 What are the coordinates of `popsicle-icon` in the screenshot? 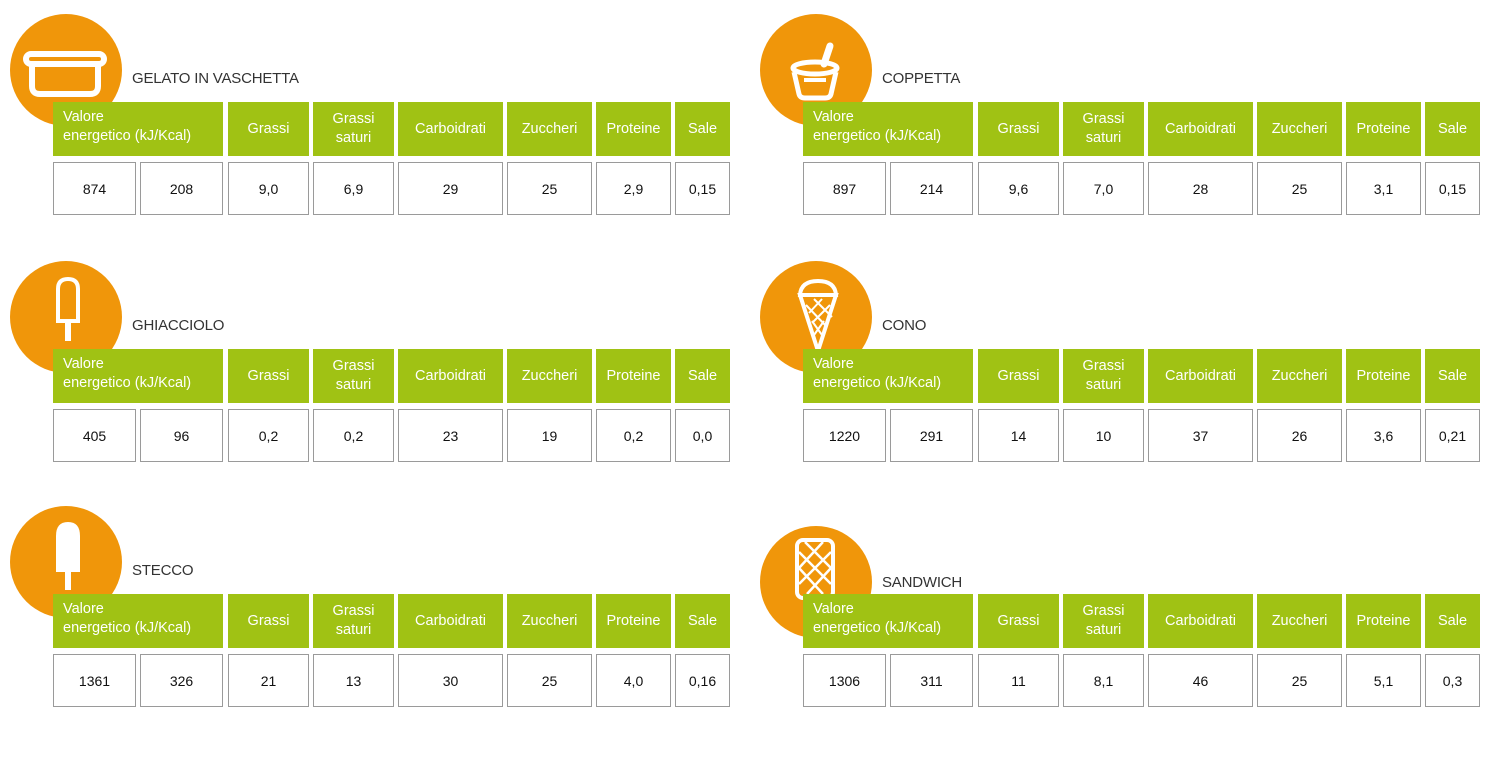 It's located at (68, 308).